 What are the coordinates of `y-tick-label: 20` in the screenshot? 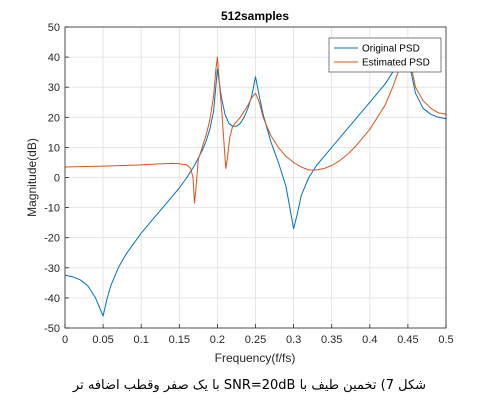 It's located at (54, 118).